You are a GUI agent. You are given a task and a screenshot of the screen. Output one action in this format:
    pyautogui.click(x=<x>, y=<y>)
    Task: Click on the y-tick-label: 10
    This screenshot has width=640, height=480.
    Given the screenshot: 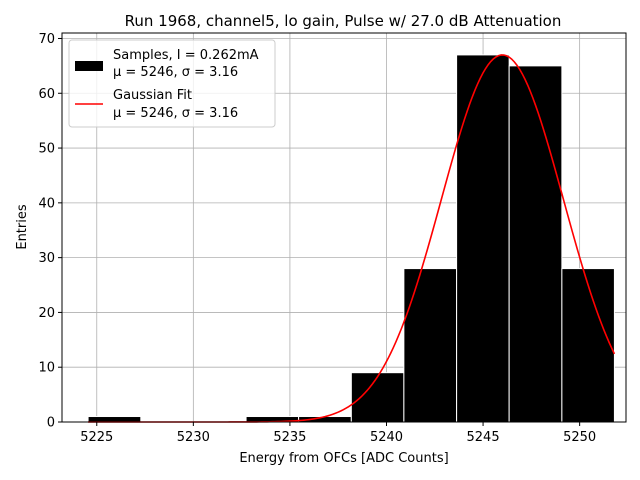 What is the action you would take?
    pyautogui.click(x=46, y=368)
    